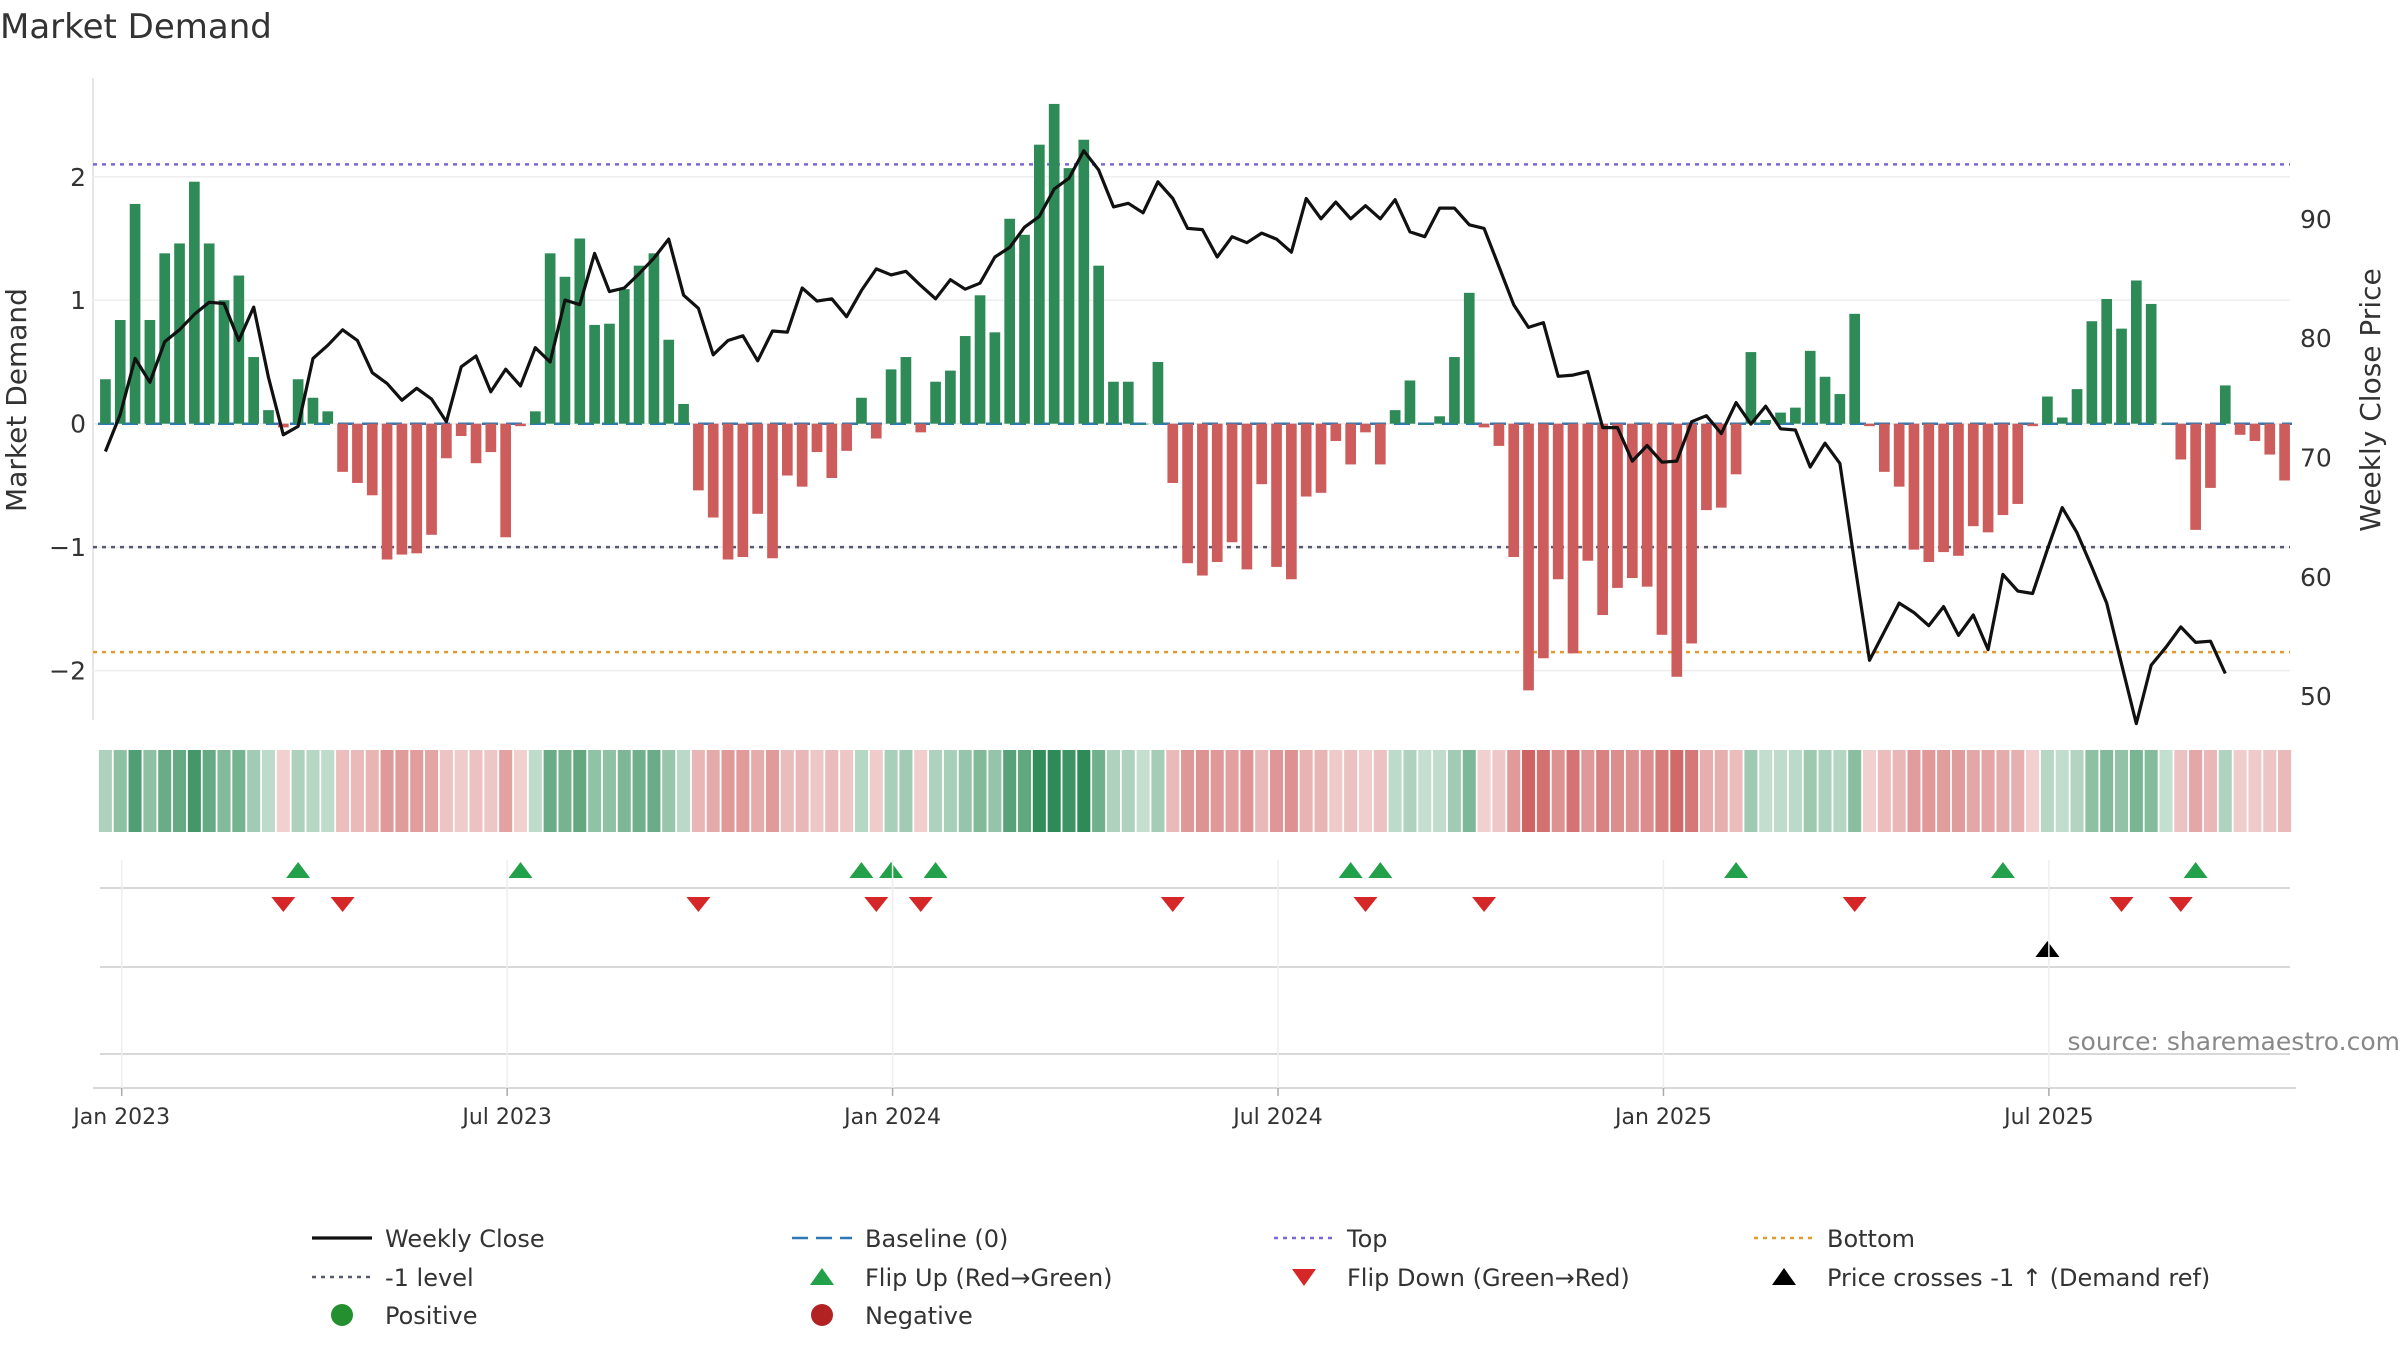 Image resolution: width=2400 pixels, height=1350 pixels. What do you see at coordinates (2316, 577) in the screenshot?
I see `right-tick-label: 60` at bounding box center [2316, 577].